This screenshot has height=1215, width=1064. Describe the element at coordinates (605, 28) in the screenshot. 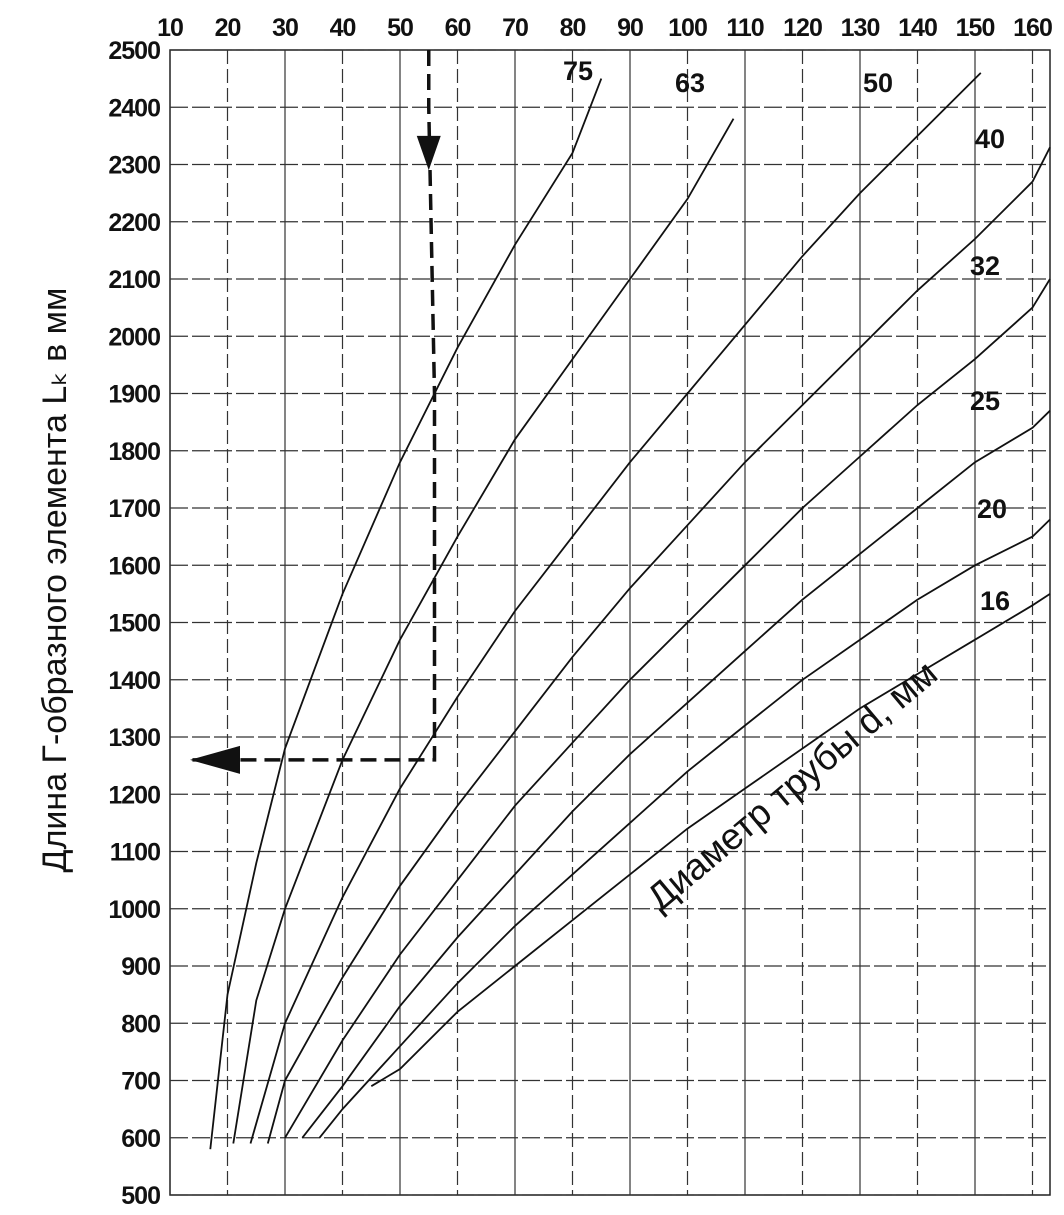

I see `x-axis-ticks: 10 20 30 40 50 60 70 80 90 100 110 120 130 140 150 160` at that location.